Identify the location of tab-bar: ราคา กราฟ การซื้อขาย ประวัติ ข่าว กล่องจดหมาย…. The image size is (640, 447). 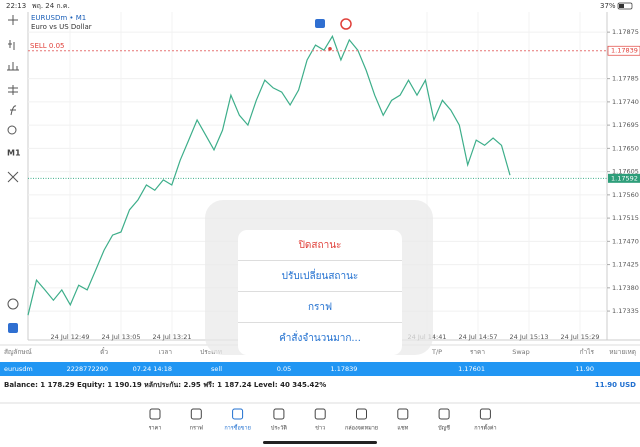
(323, 420).